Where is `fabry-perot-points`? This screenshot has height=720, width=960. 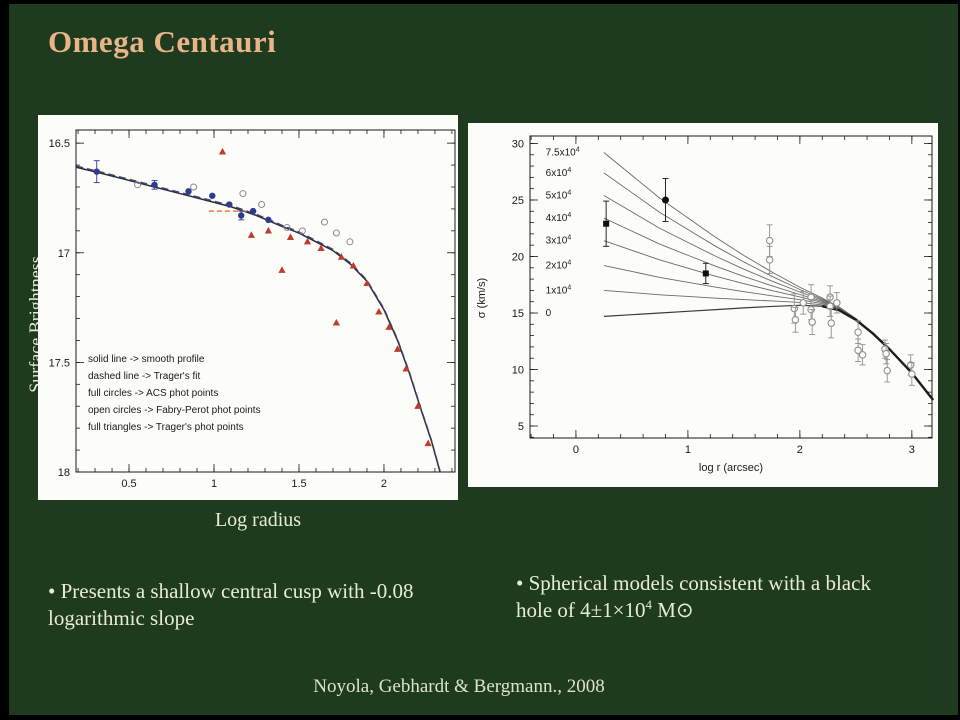
fabry-perot-points is located at coordinates (244, 213).